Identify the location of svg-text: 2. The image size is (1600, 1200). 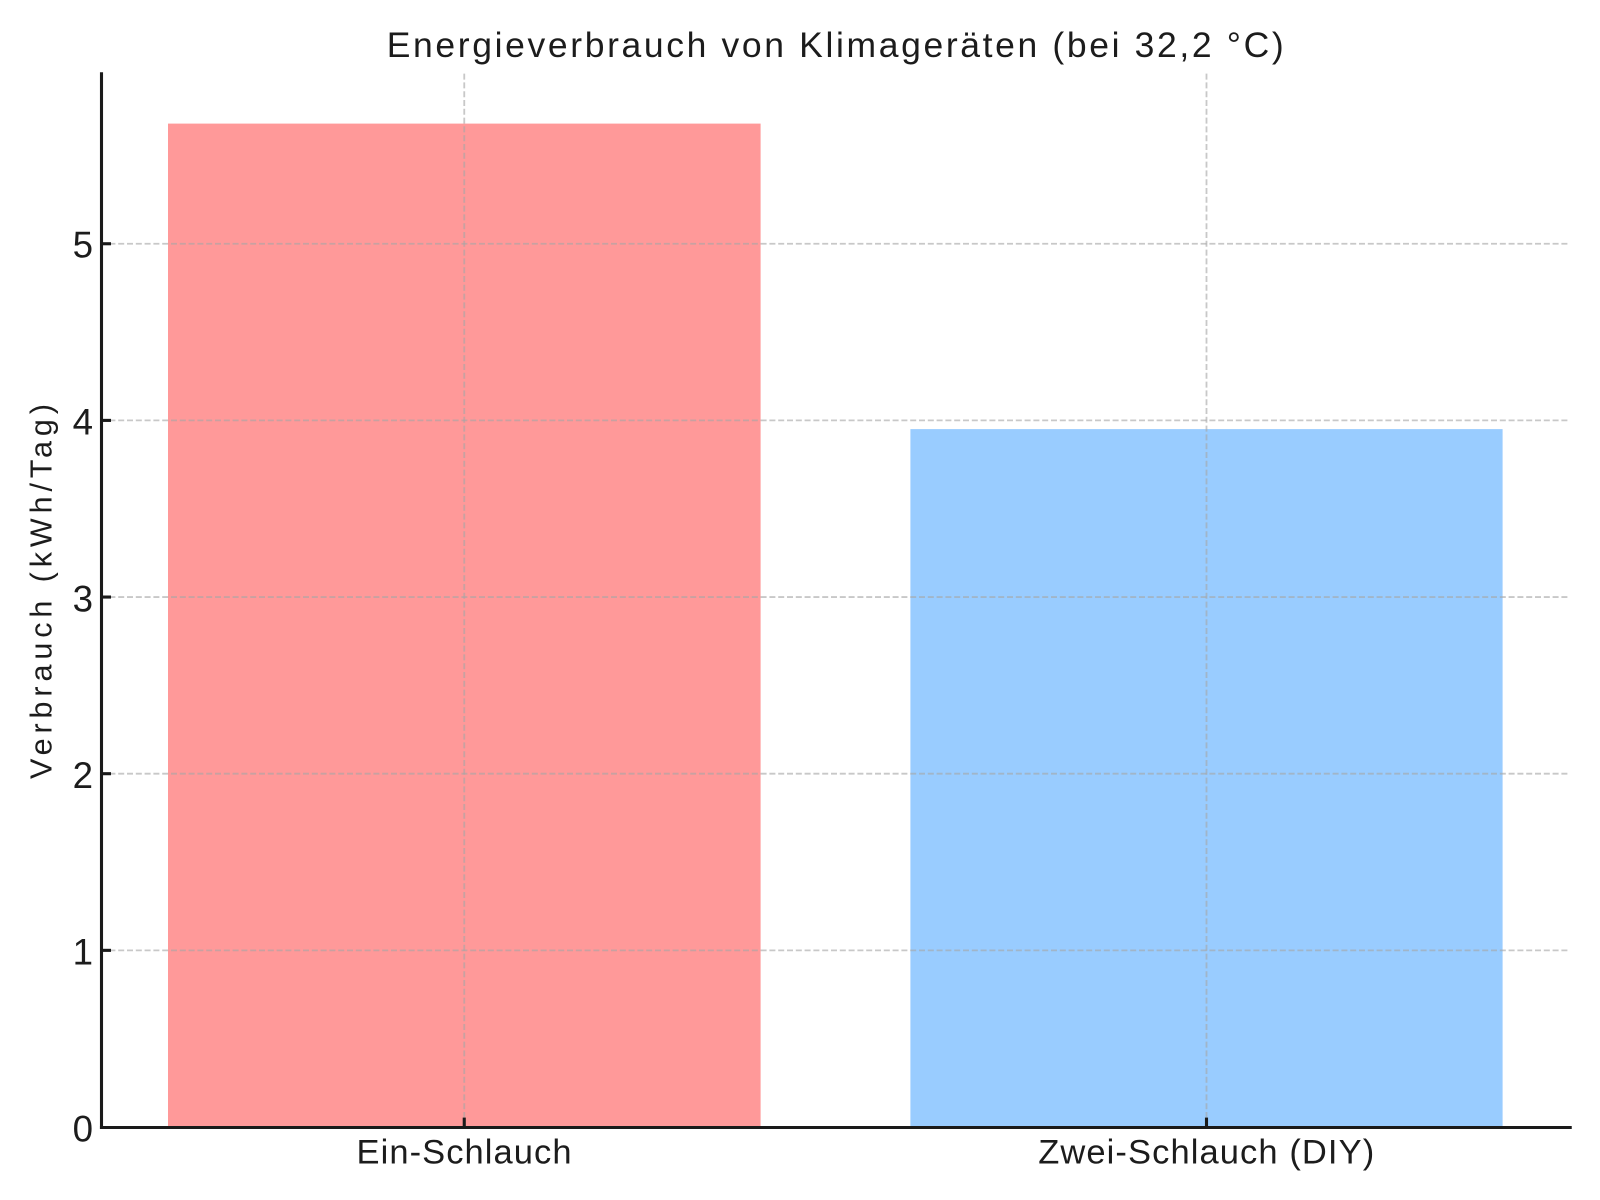
(83, 775).